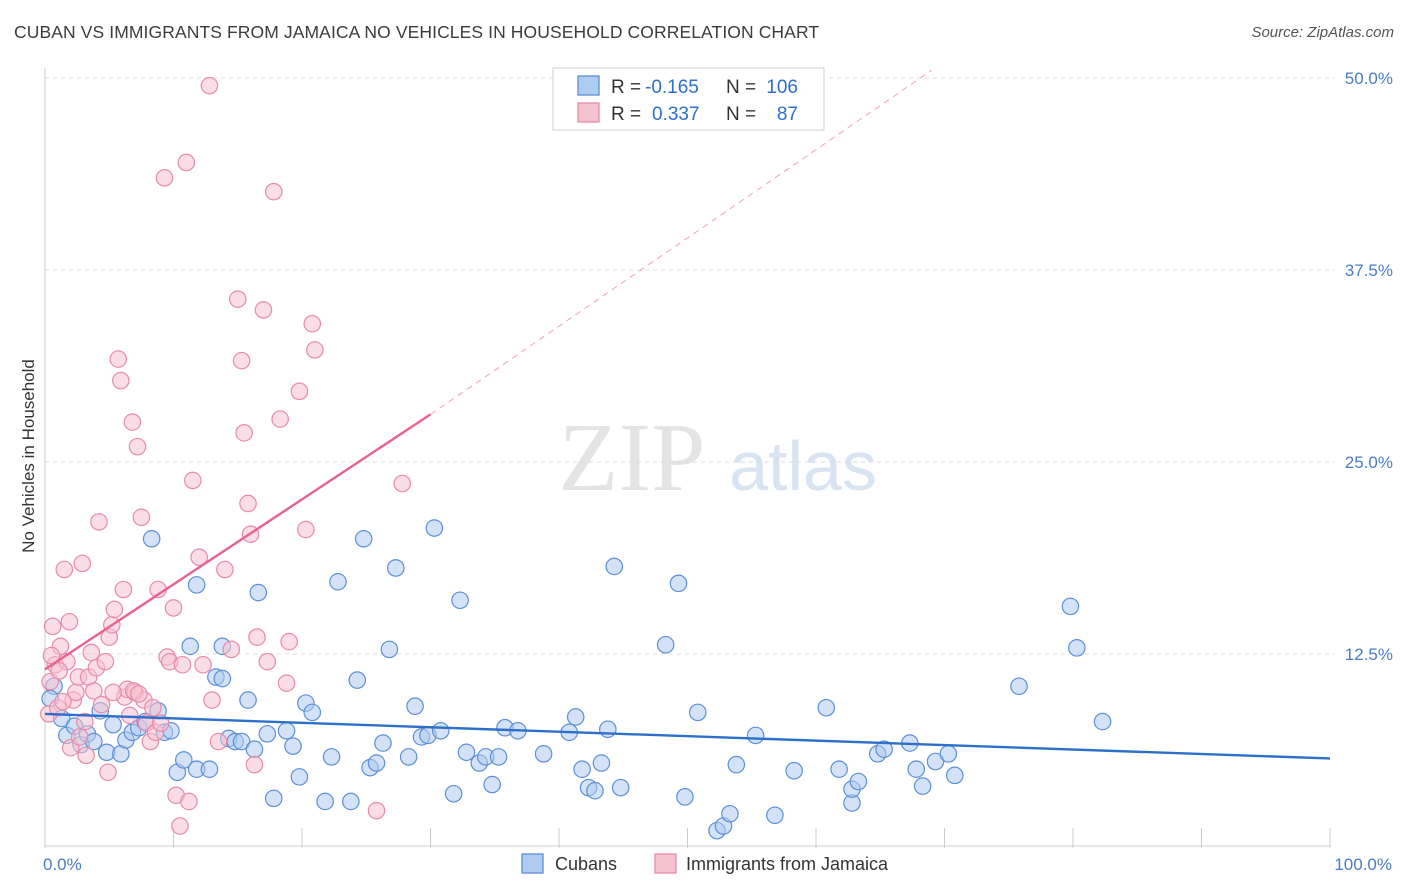 This screenshot has height=892, width=1406. What do you see at coordinates (626, 87) in the screenshot?
I see `legend-r-label-1: R =` at bounding box center [626, 87].